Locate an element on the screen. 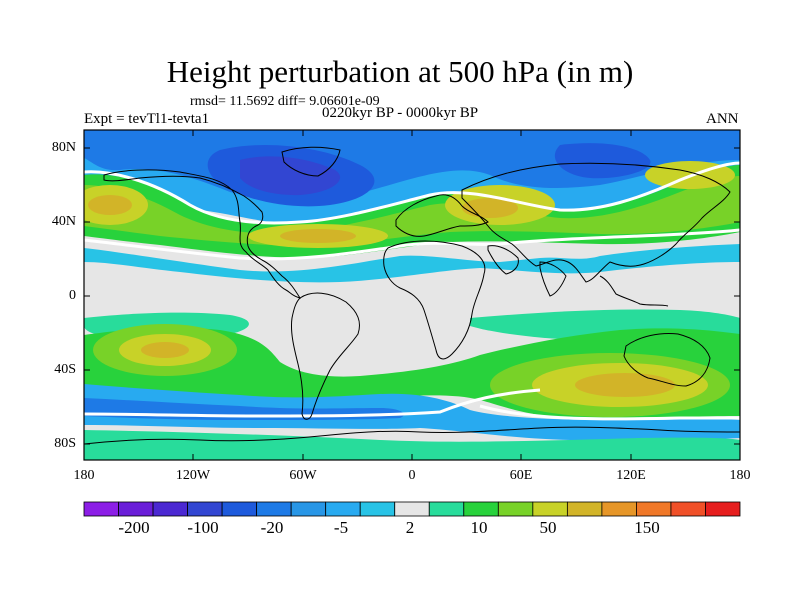 The height and width of the screenshot is (600, 800). field-sh-negative is located at coordinates (412, 412).